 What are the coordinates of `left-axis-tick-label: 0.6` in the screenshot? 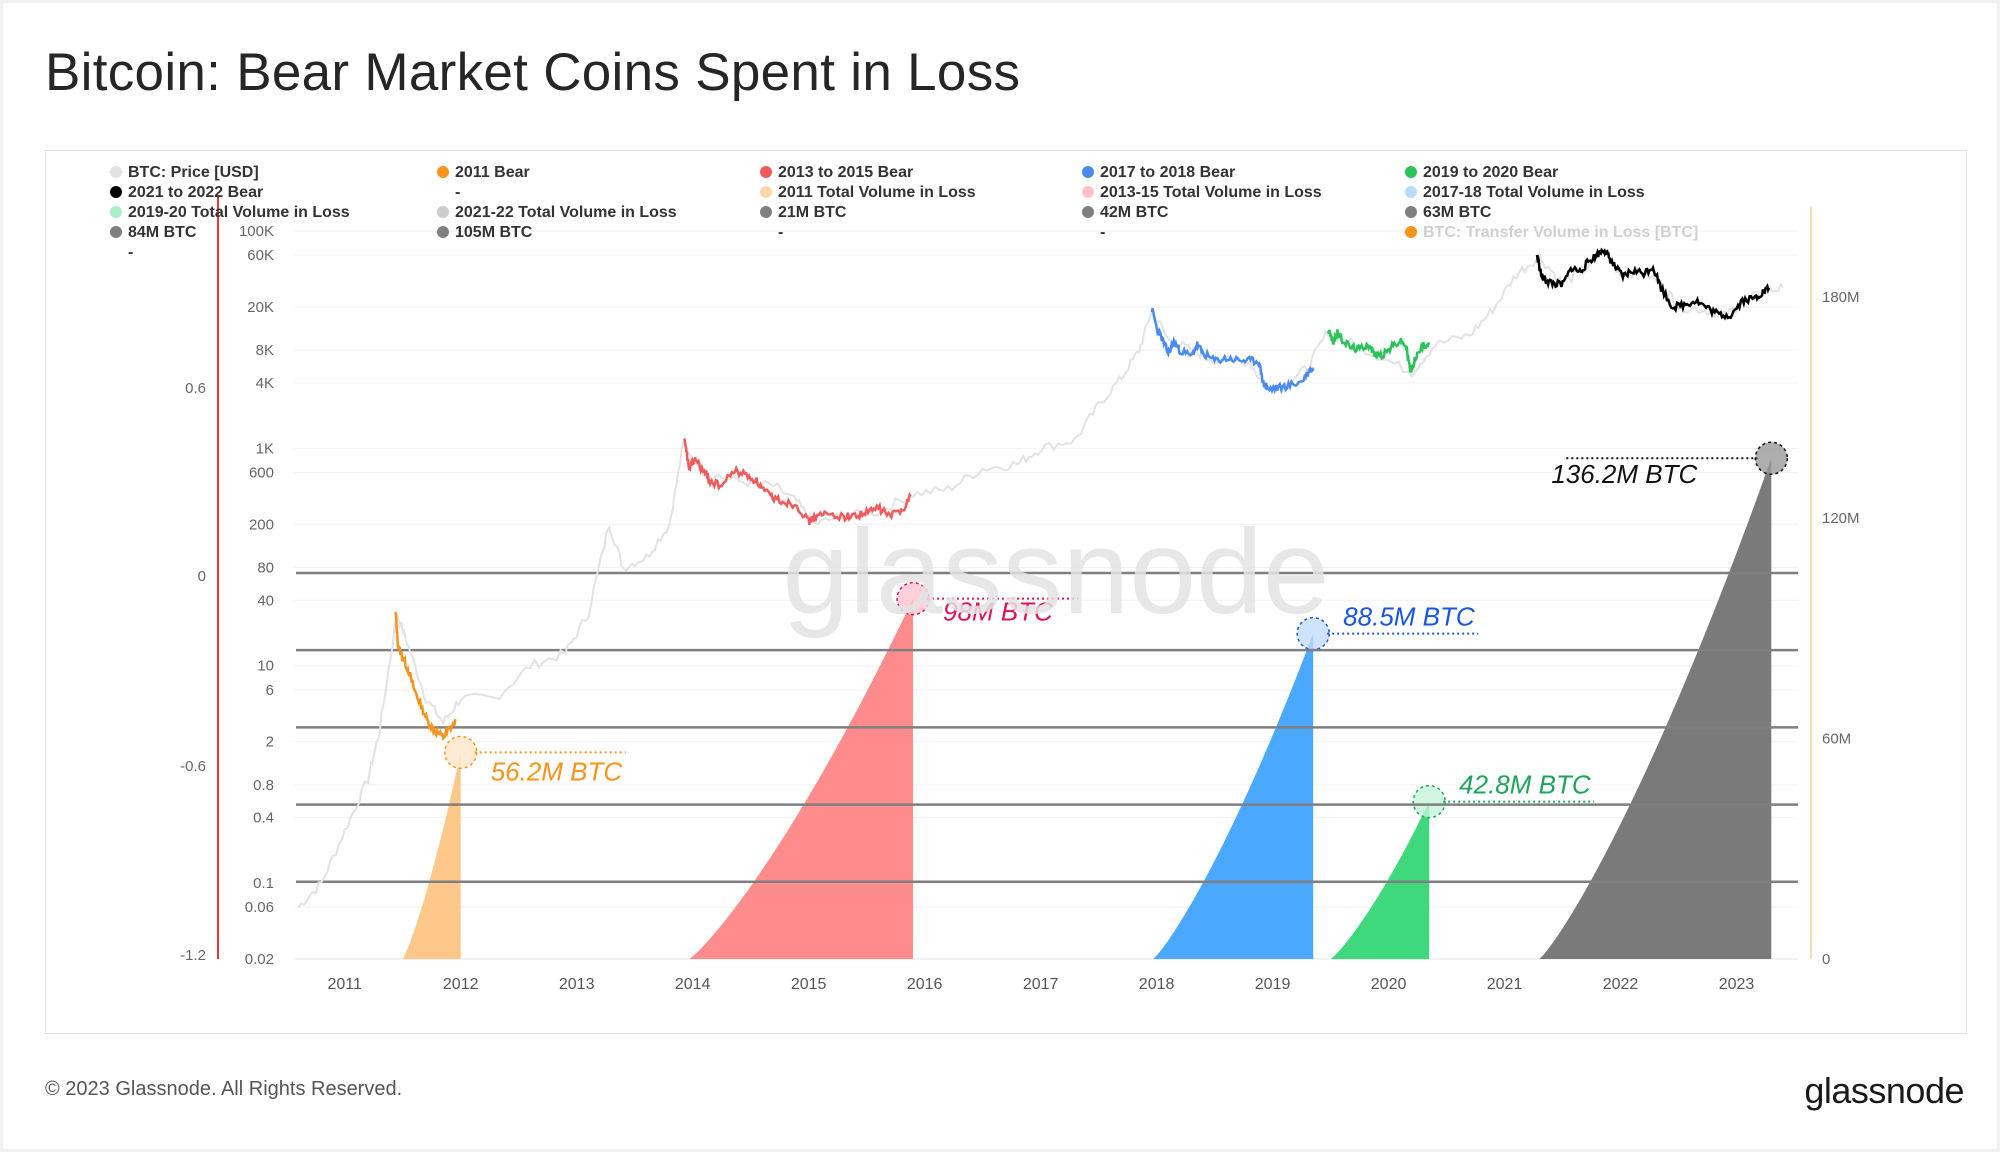 It's located at (195, 388).